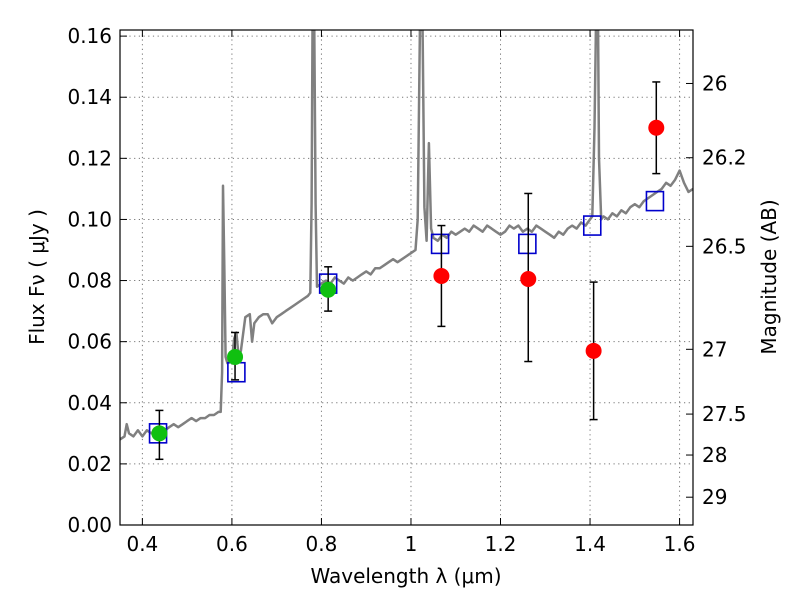  I want to click on y-tick-label: 0.08, so click(89, 281).